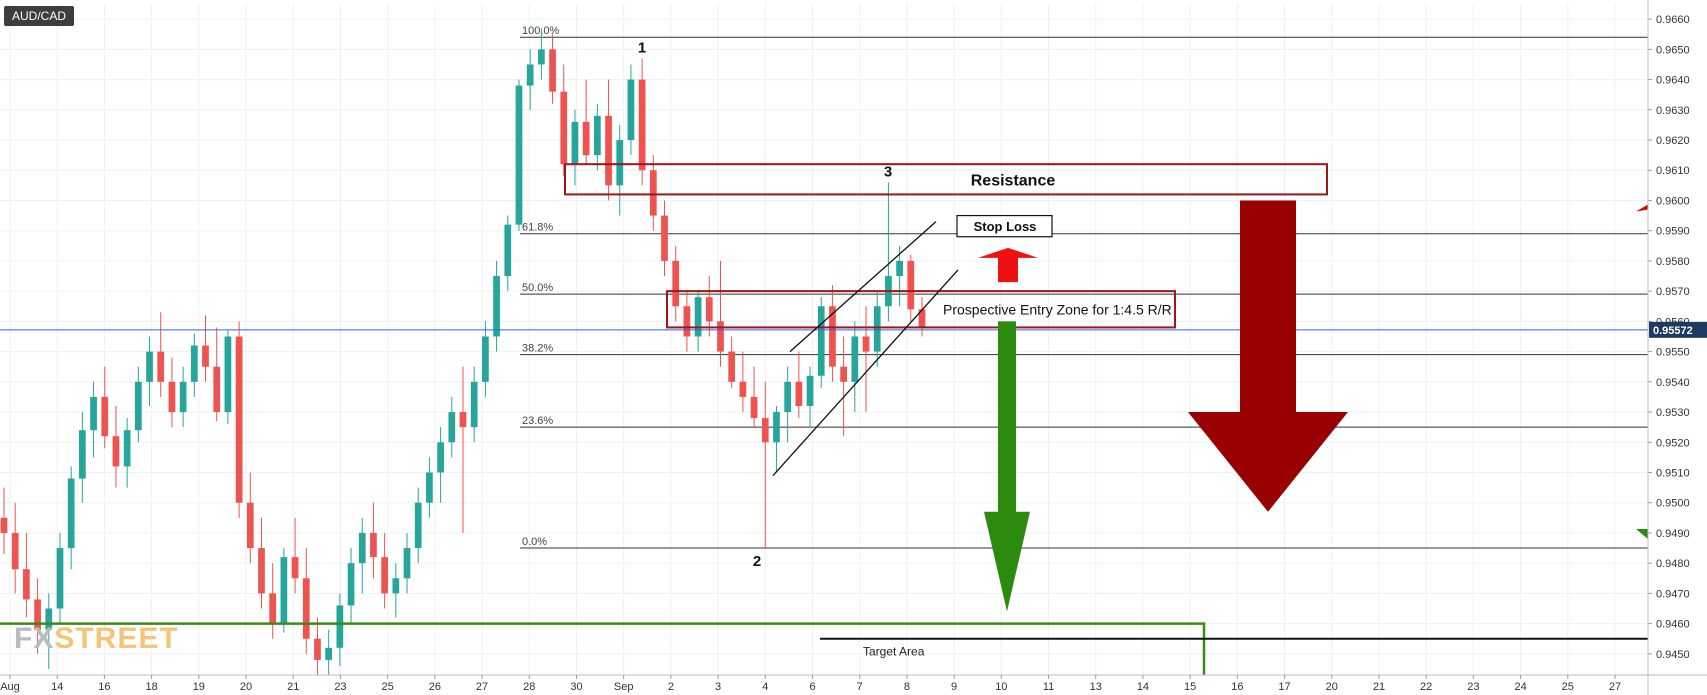 The image size is (1707, 695). What do you see at coordinates (1190, 687) in the screenshot?
I see `x-tick-label: 15` at bounding box center [1190, 687].